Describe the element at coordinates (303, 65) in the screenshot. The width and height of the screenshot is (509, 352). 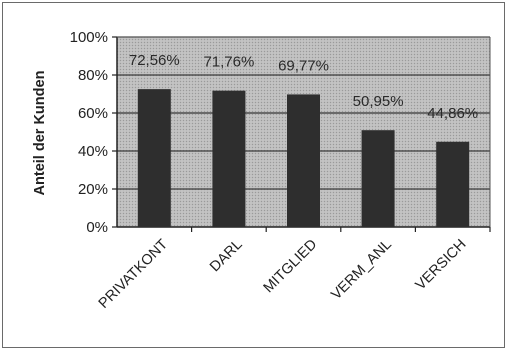
I see `data-label: 69,77%` at that location.